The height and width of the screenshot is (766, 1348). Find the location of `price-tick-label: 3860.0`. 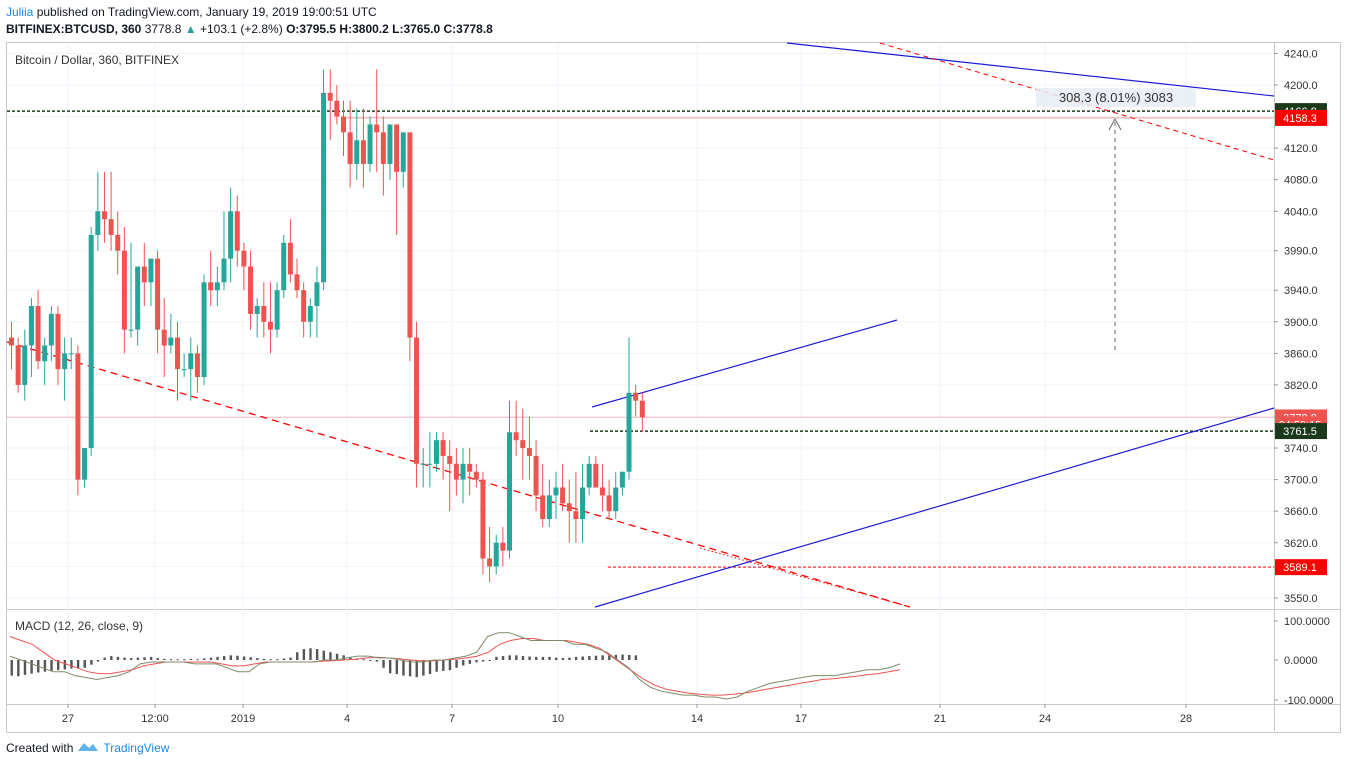

price-tick-label: 3860.0 is located at coordinates (1301, 354).